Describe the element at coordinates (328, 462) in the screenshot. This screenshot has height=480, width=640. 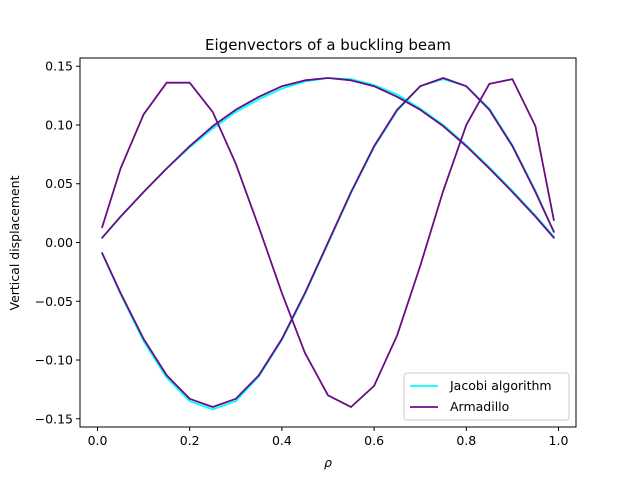
I see `x-axis-label: ρ` at that location.